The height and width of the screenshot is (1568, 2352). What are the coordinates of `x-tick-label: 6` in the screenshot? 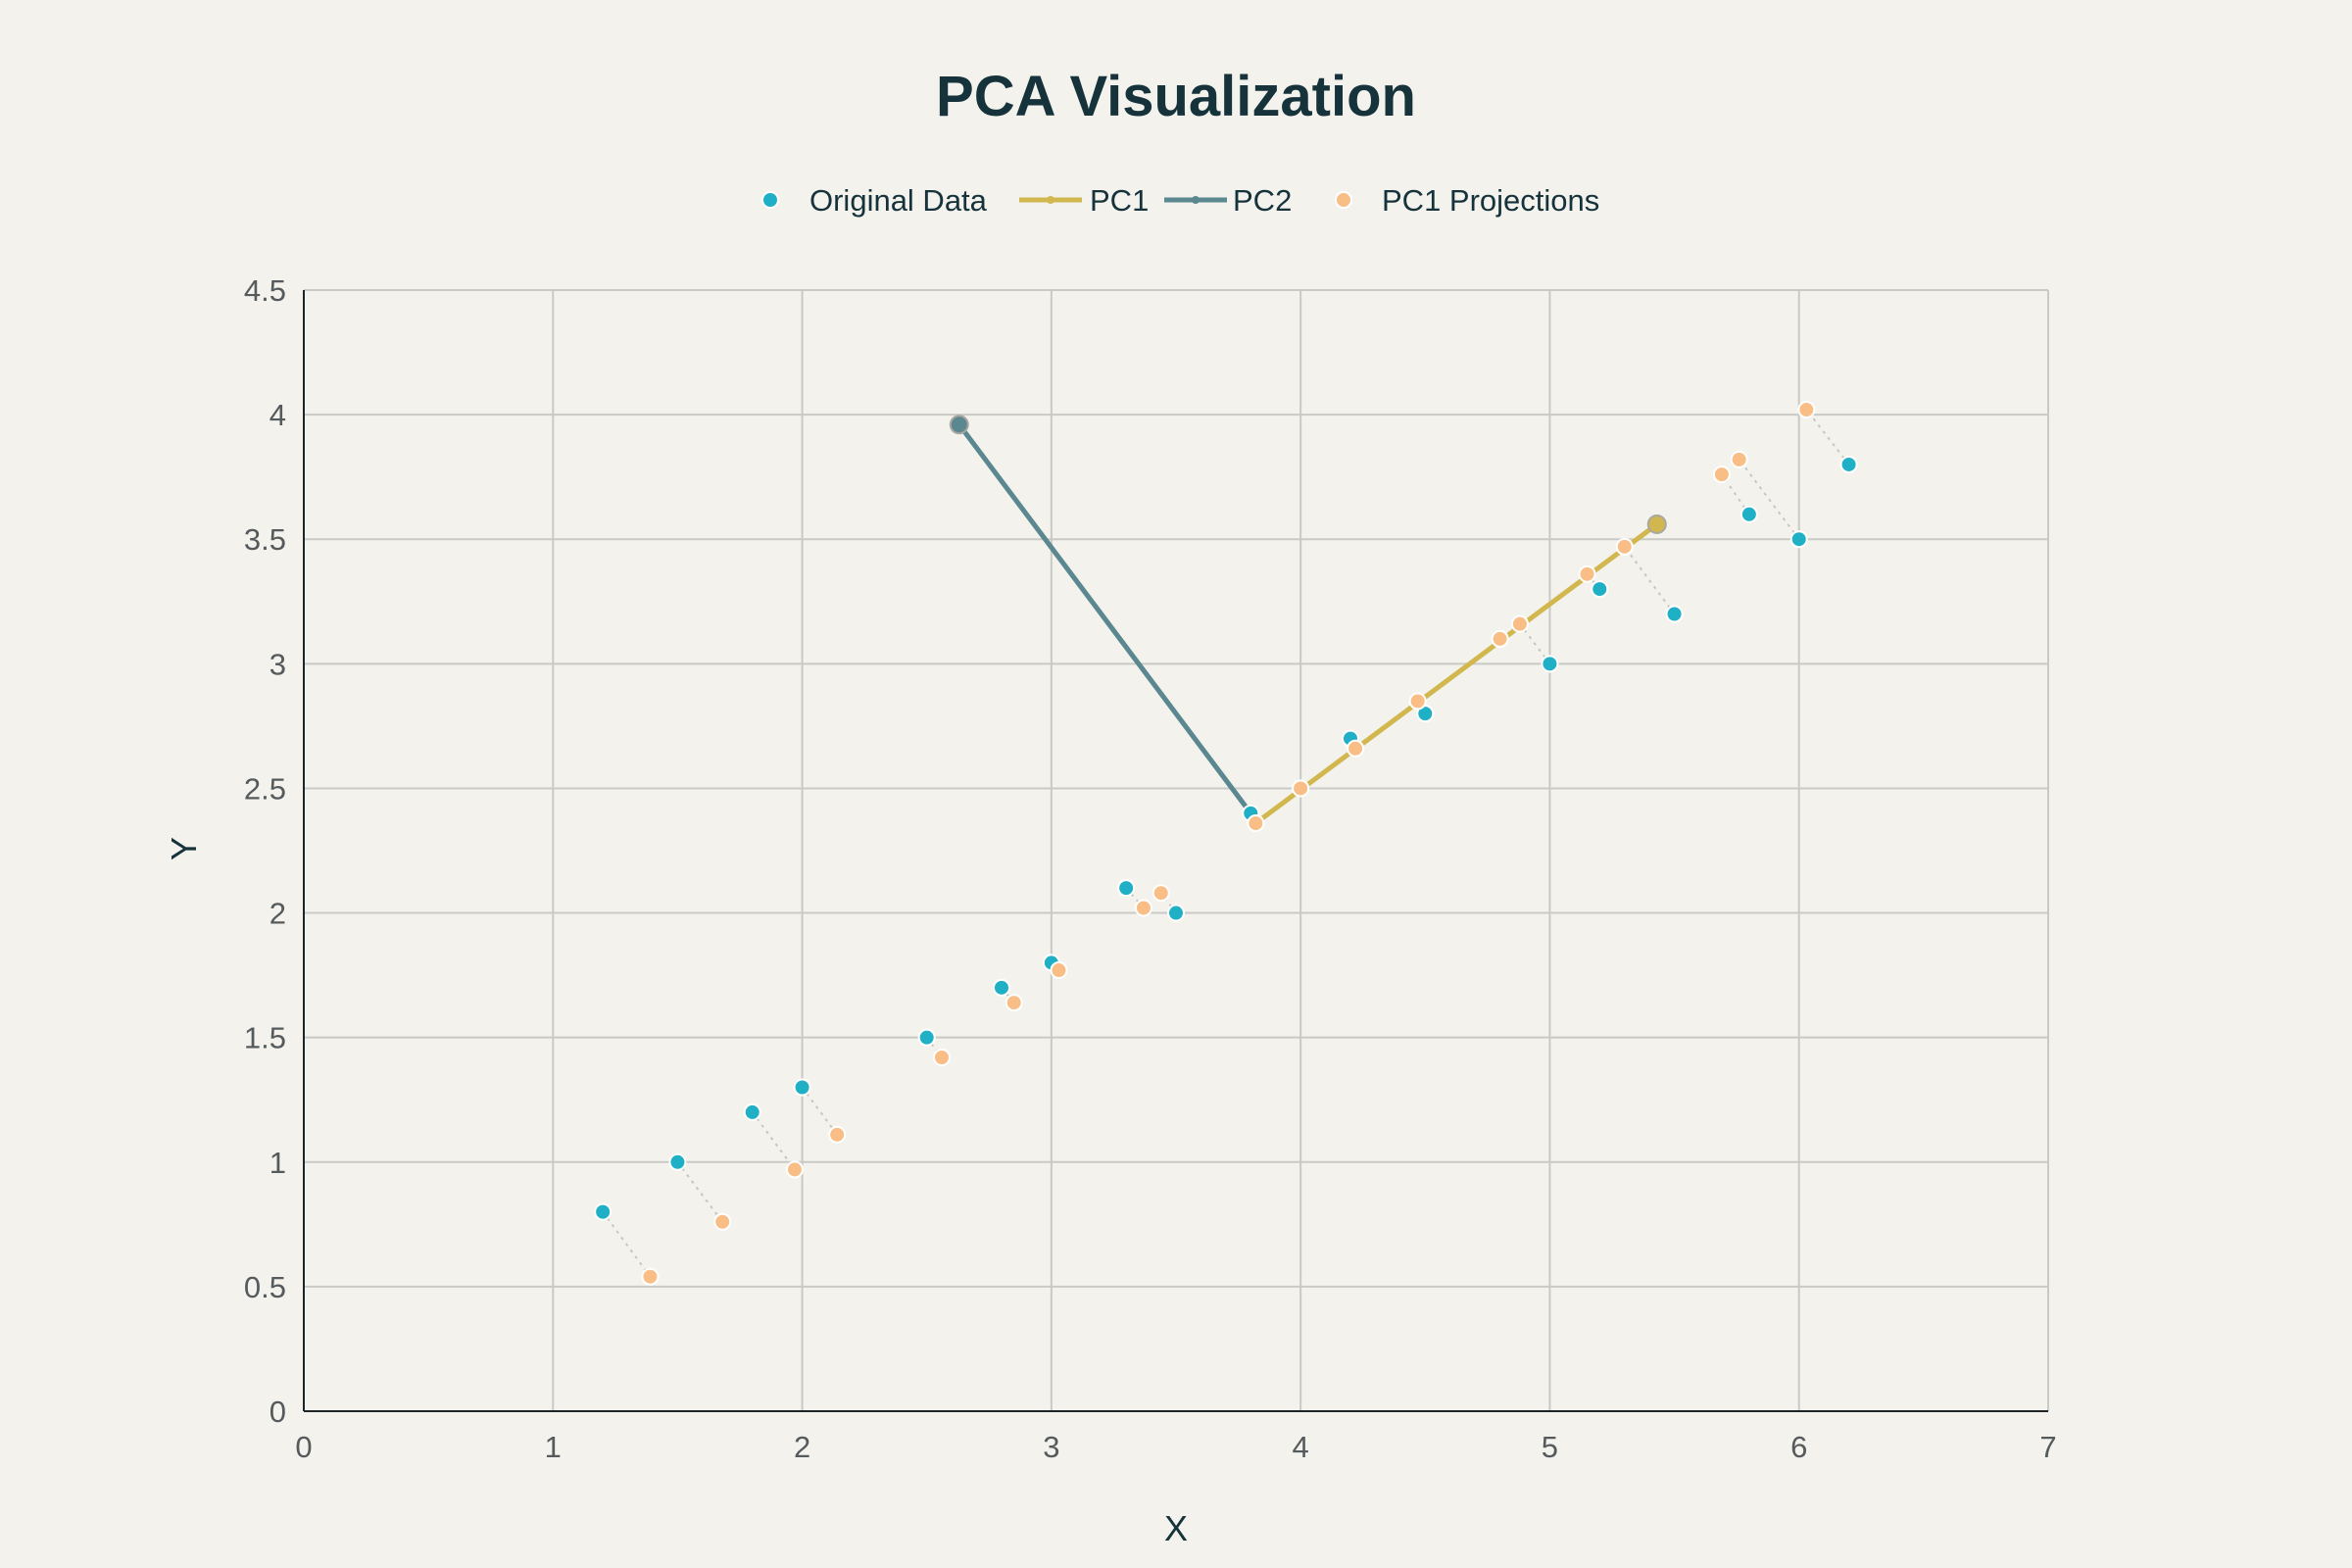 It's located at (1798, 1447).